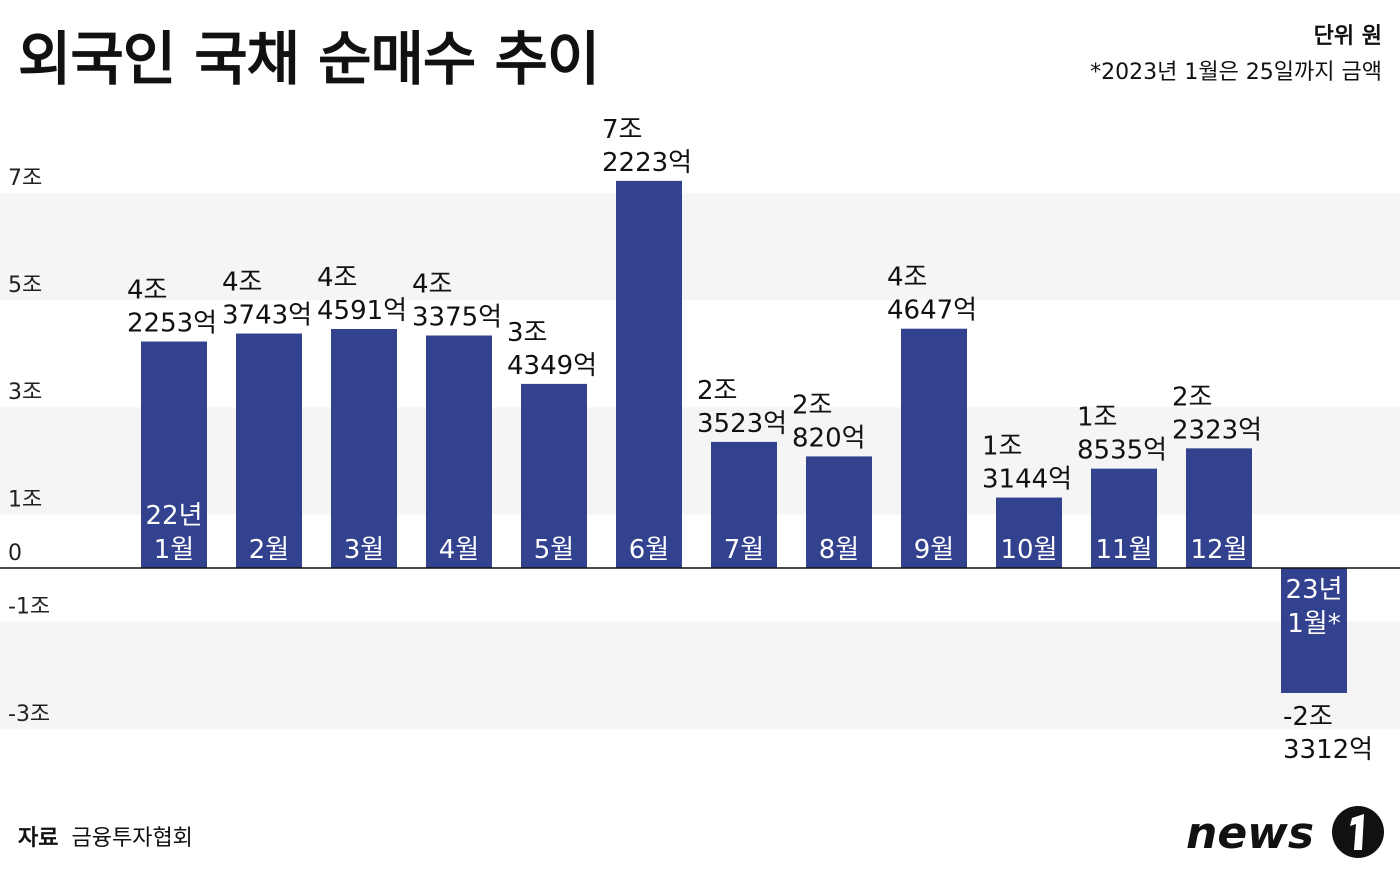  Describe the element at coordinates (29, 714) in the screenshot. I see `y-tick-label: -3조` at that location.